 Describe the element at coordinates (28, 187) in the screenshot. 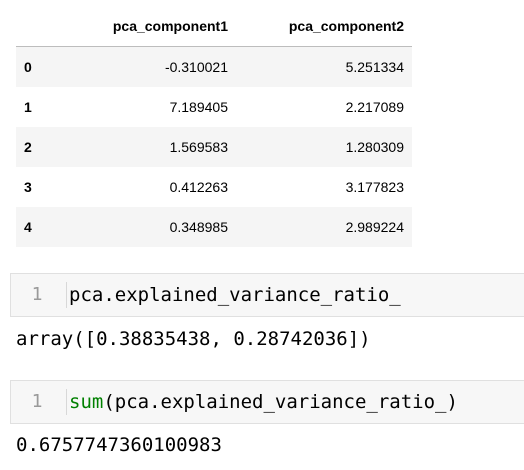

I see `row-index: 3` at that location.